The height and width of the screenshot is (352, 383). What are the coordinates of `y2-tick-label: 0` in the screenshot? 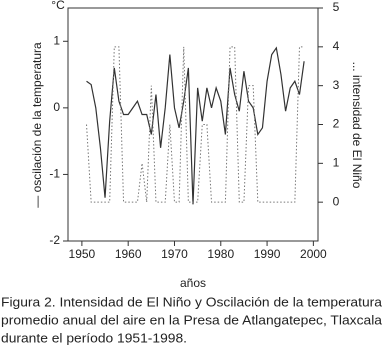 It's located at (336, 201).